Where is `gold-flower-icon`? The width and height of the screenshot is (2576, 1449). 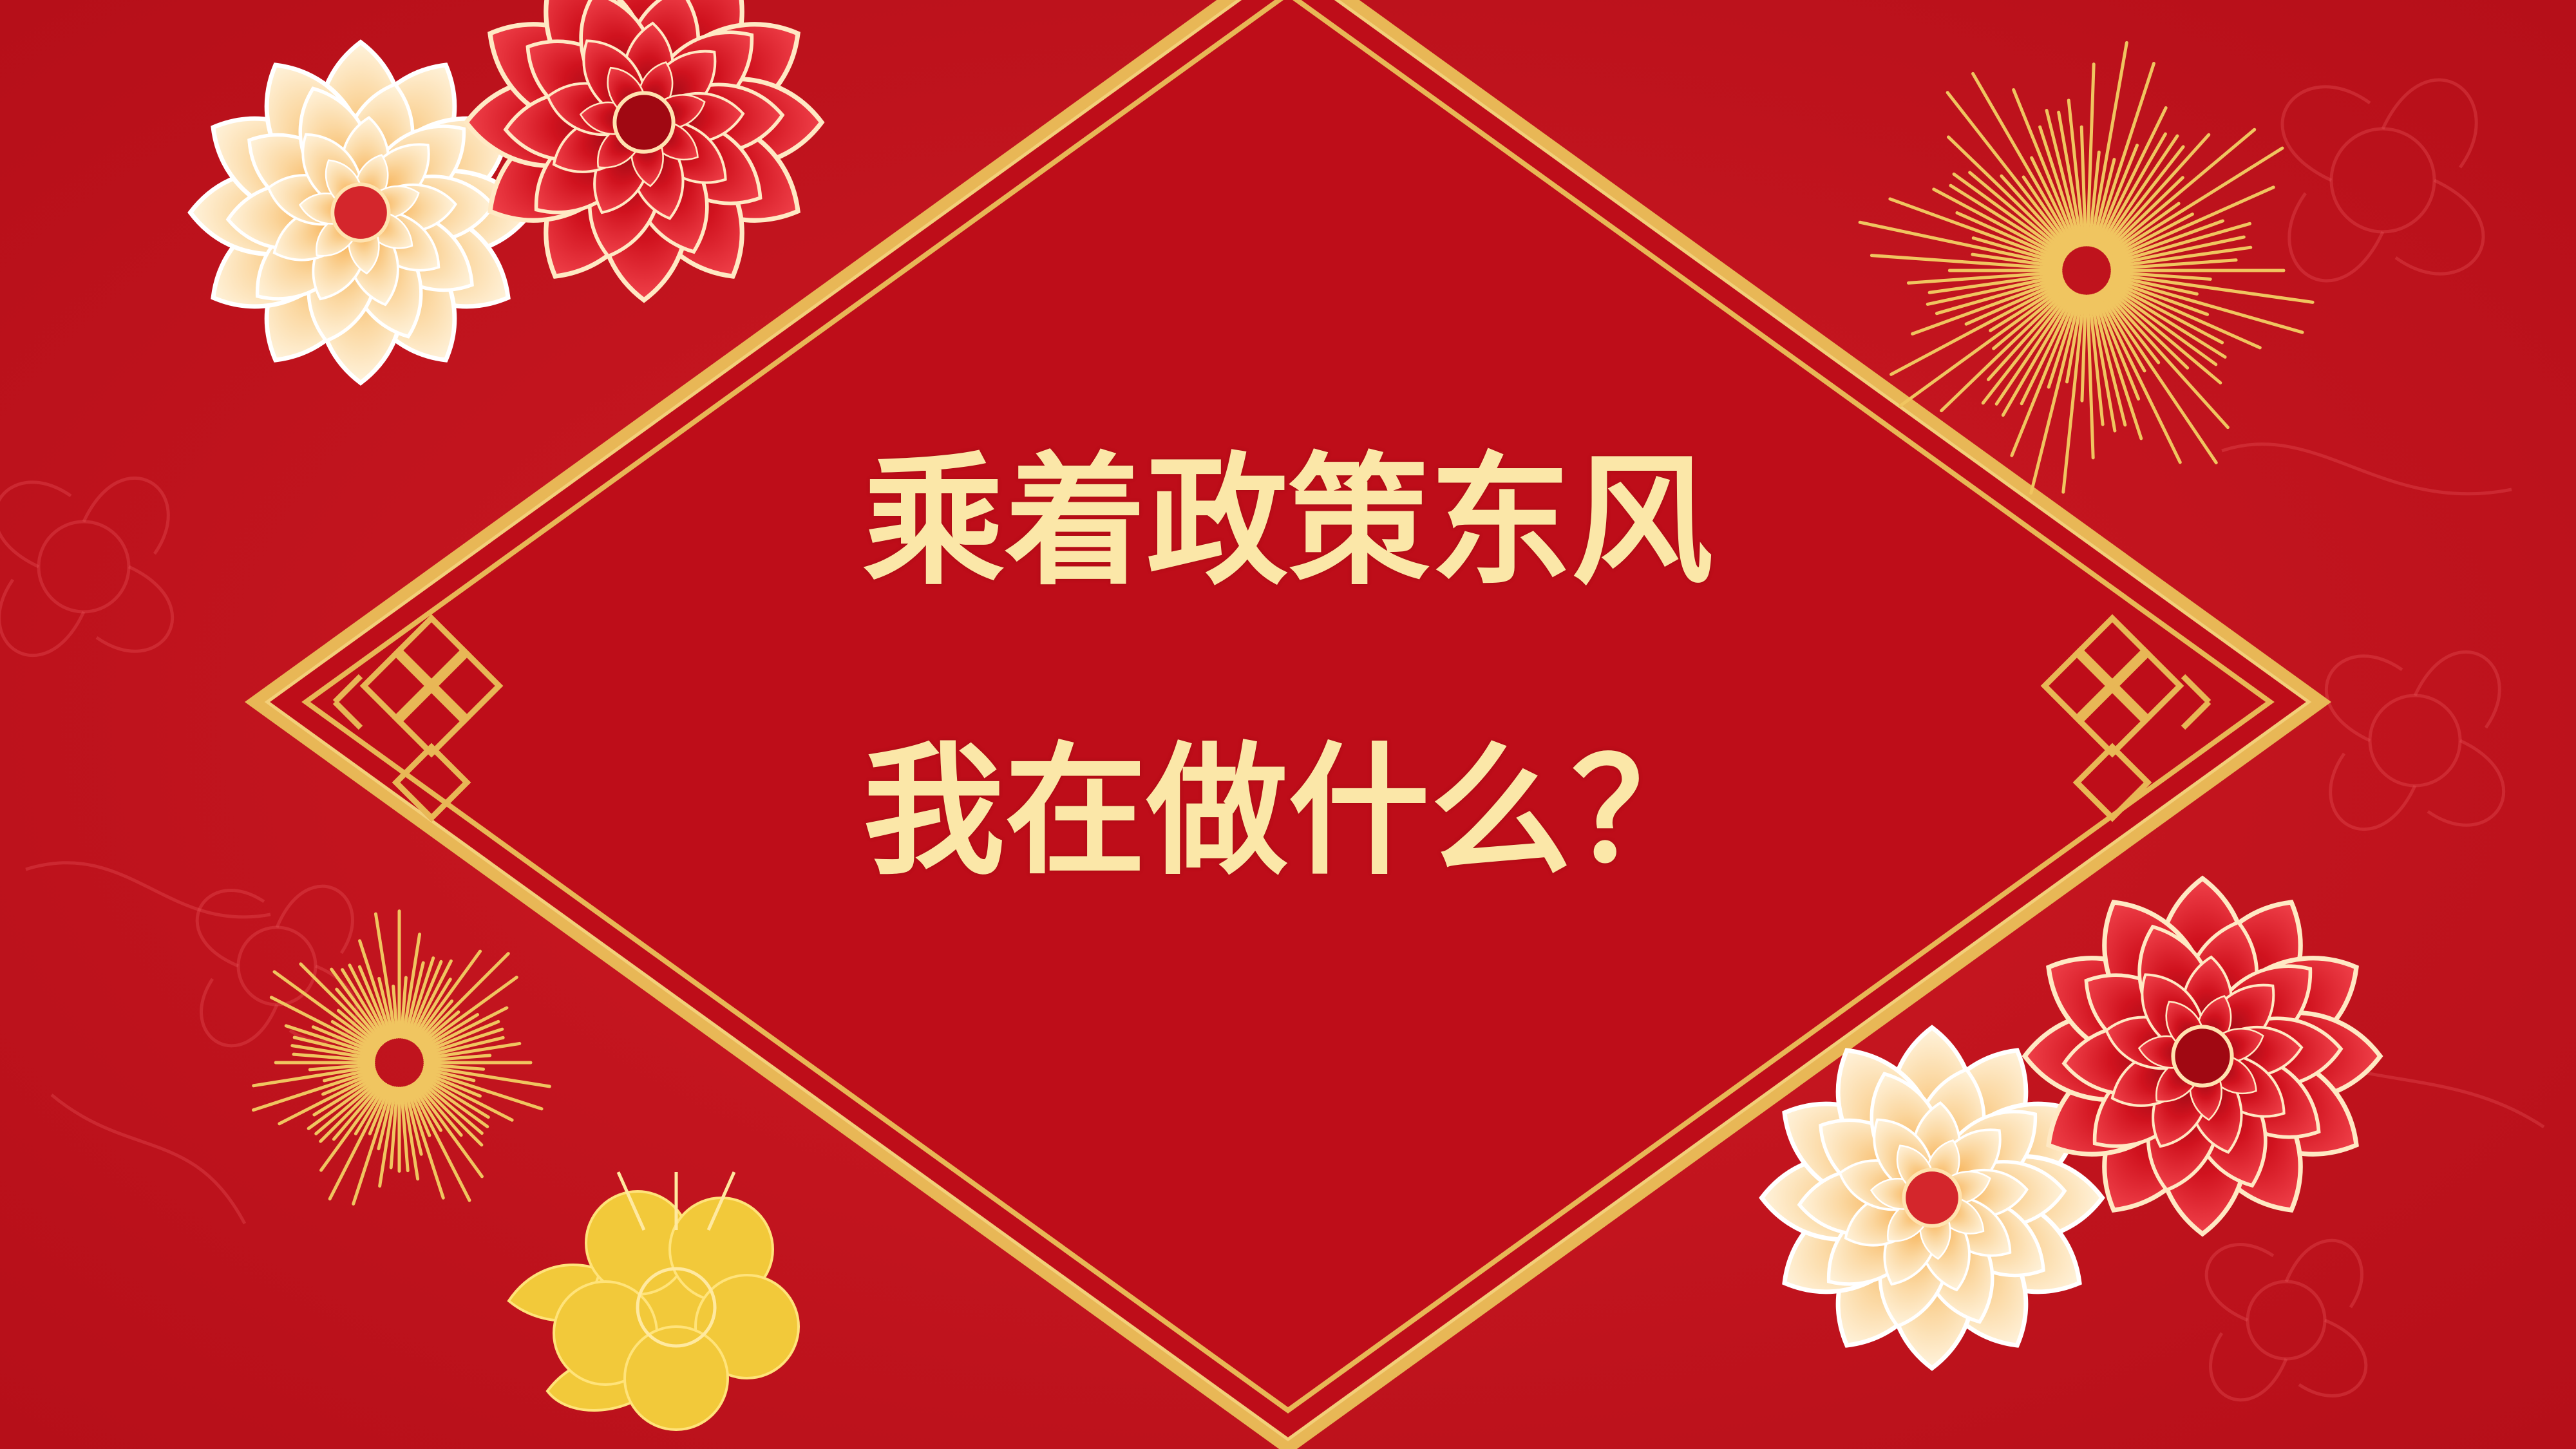 gold-flower-icon is located at coordinates (653, 1301).